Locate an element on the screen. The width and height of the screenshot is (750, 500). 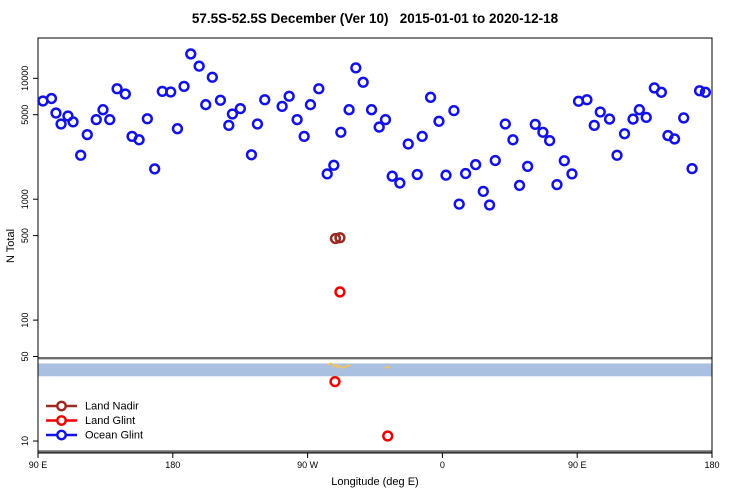
y-tick-label: 1000 is located at coordinates (25, 199).